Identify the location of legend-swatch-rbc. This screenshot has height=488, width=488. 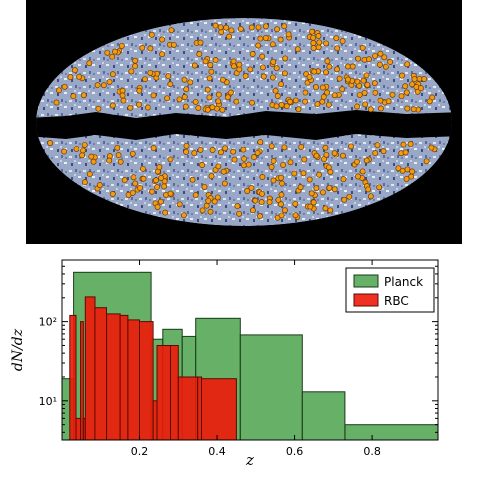
(366, 300).